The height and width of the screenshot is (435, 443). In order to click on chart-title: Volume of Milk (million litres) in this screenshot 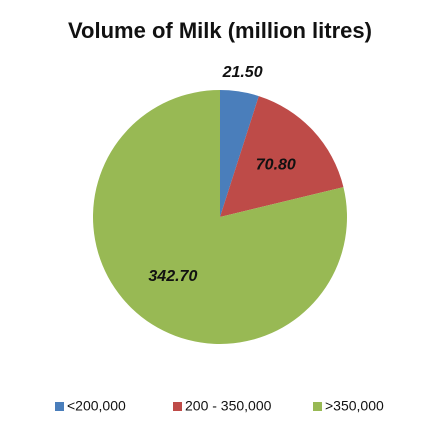, I will do `click(220, 30)`.